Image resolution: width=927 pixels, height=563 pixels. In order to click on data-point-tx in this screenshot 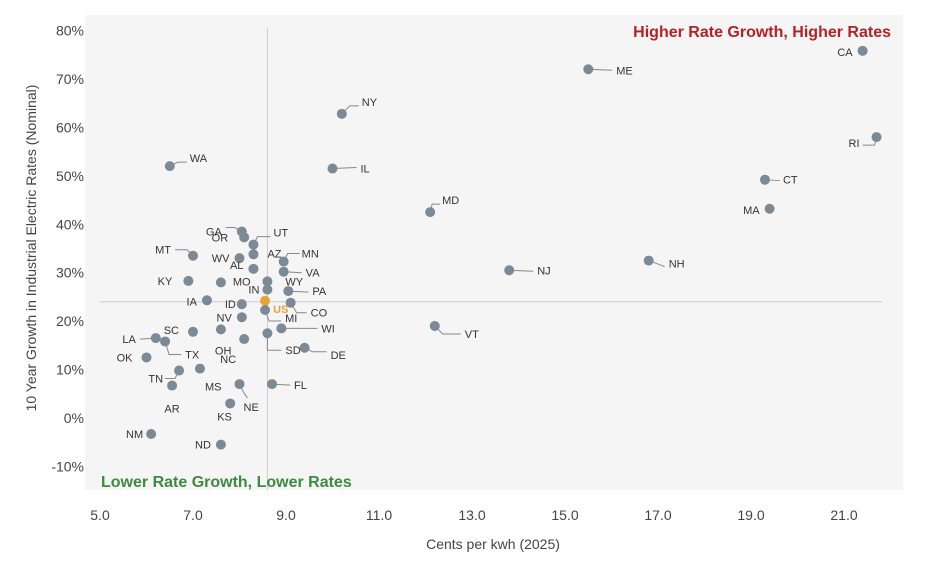, I will do `click(165, 341)`.